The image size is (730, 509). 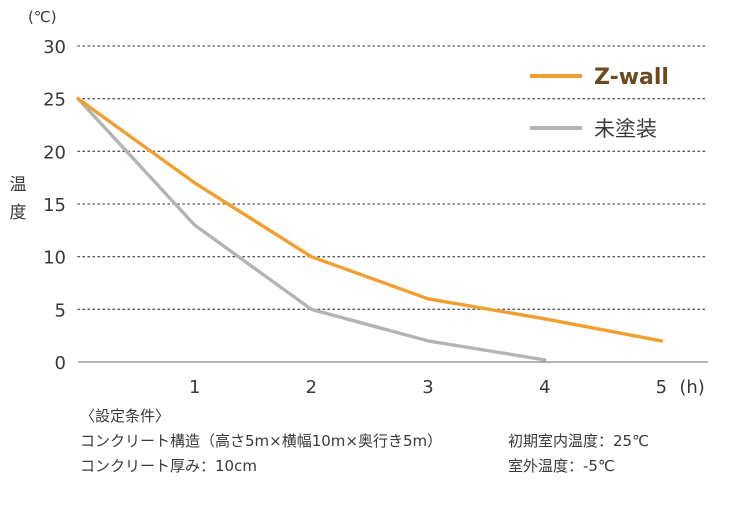 I want to click on x-tick-label-2: 2, so click(x=311, y=387).